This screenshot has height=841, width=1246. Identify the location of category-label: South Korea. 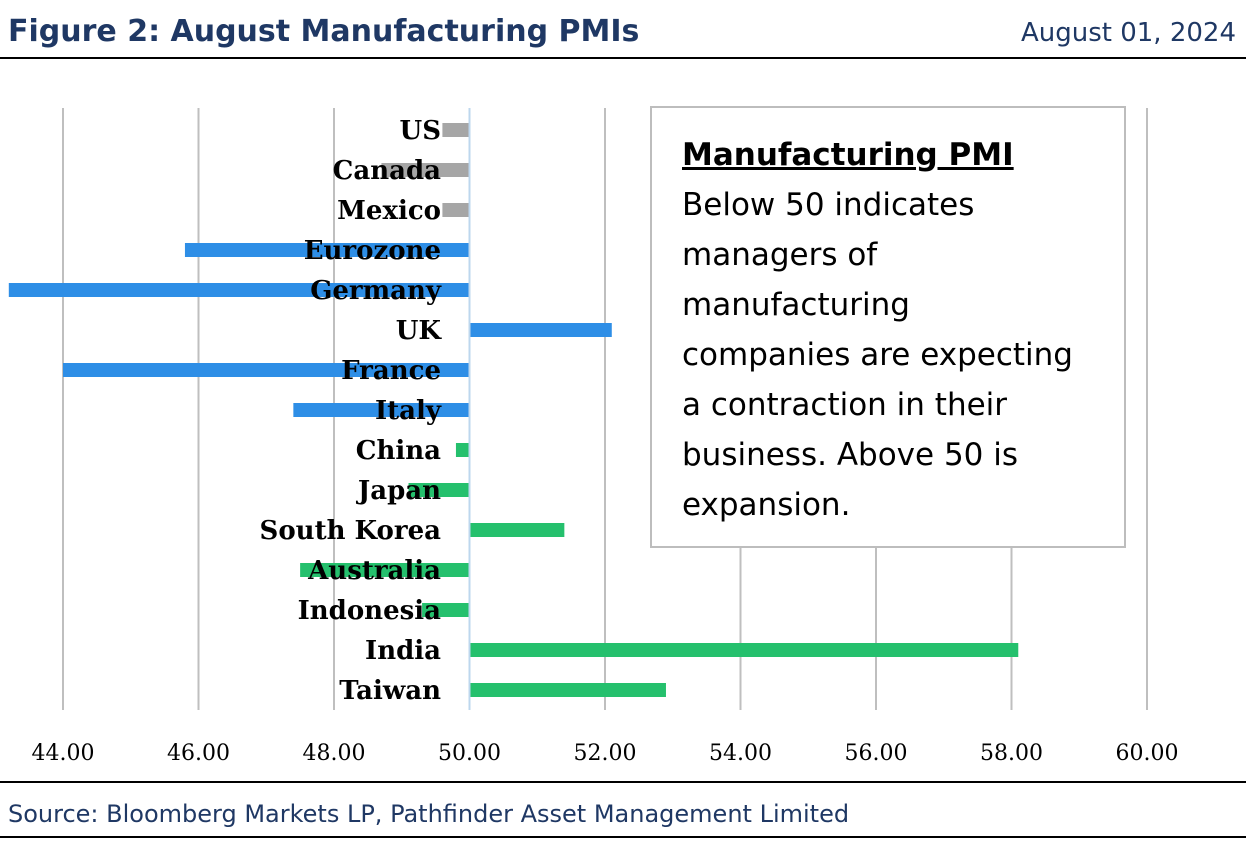
(351, 531).